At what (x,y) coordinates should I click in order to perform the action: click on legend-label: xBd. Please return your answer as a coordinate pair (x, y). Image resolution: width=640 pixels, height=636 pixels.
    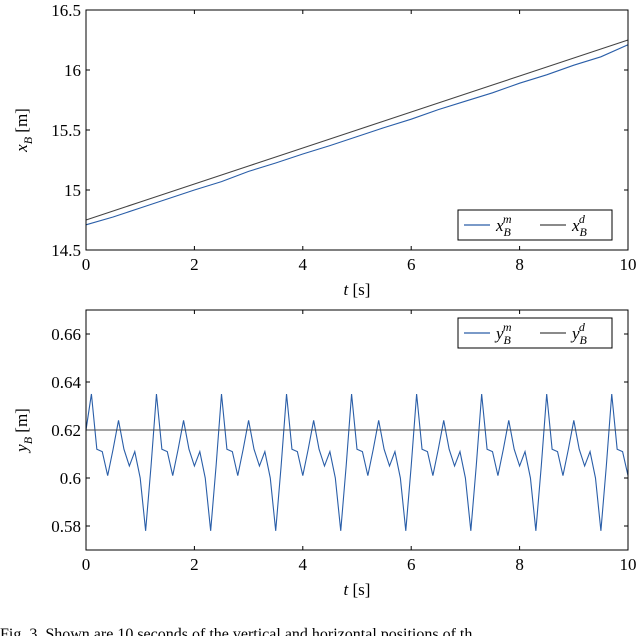
    Looking at the image, I should click on (579, 225).